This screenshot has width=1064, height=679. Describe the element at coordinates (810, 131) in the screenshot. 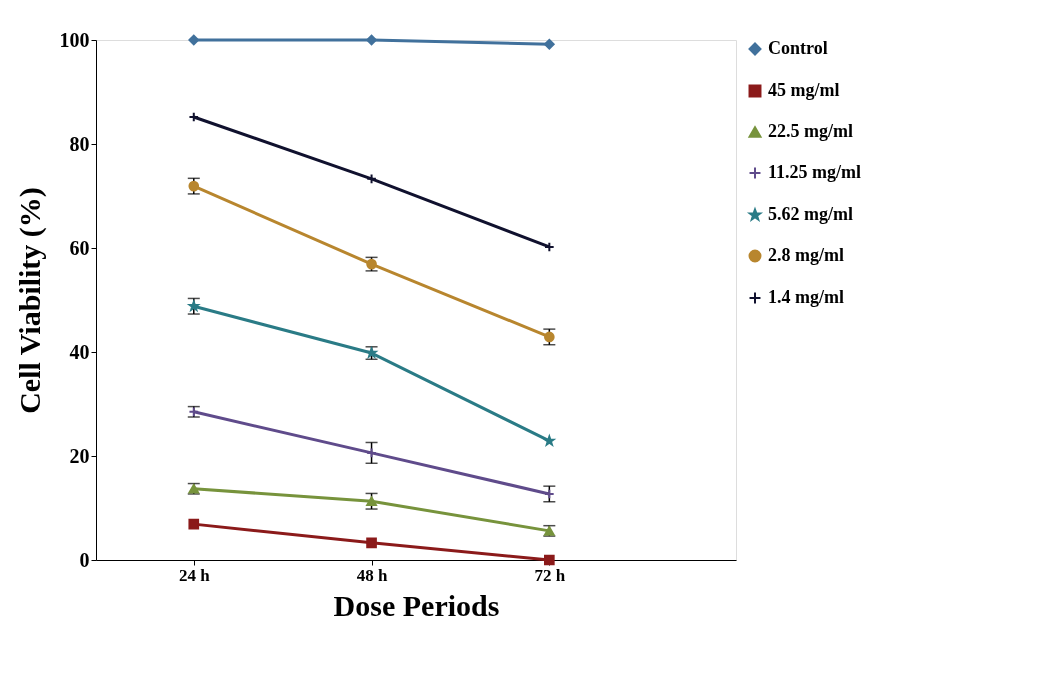

I see `legend-label: 22.5 mg/ml` at that location.